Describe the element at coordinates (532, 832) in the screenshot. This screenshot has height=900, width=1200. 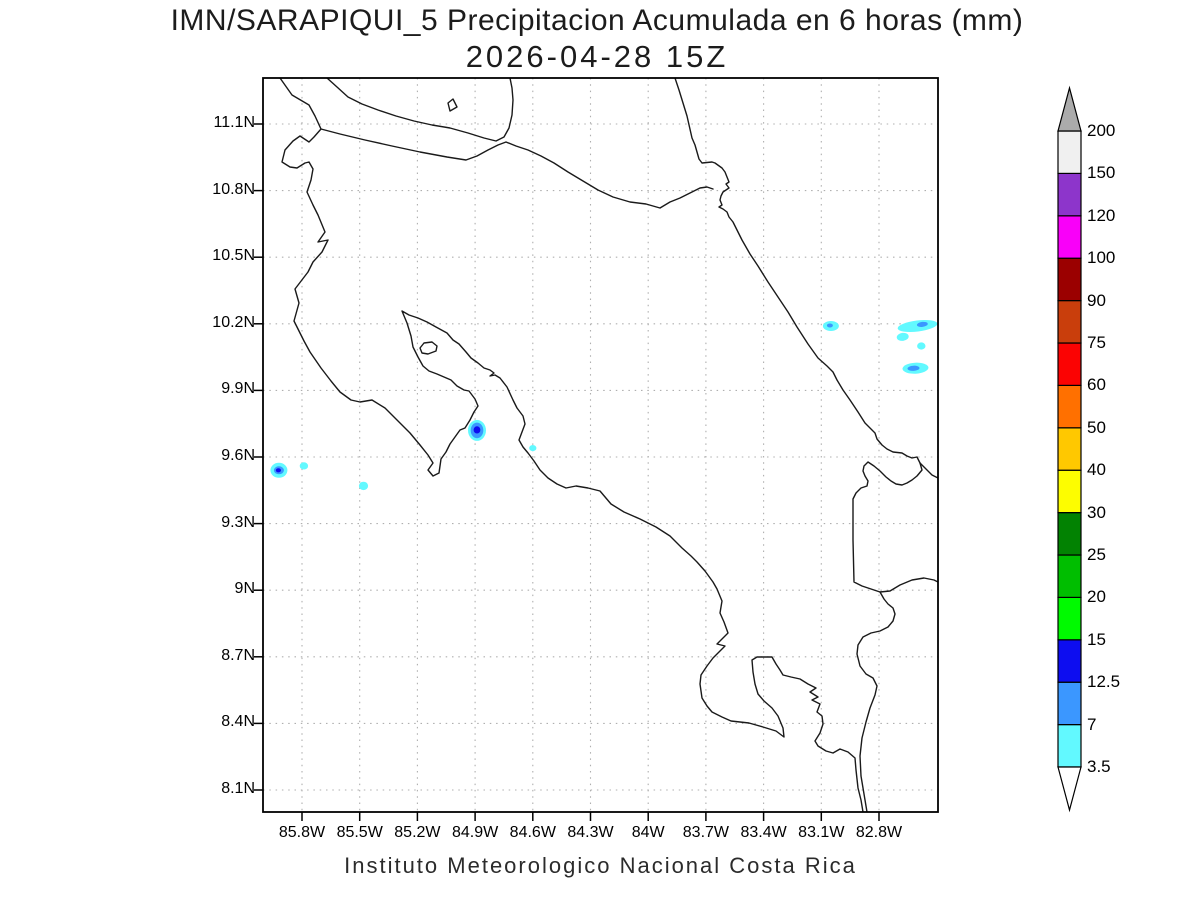
I see `lon-tick-label: 84.6W` at that location.